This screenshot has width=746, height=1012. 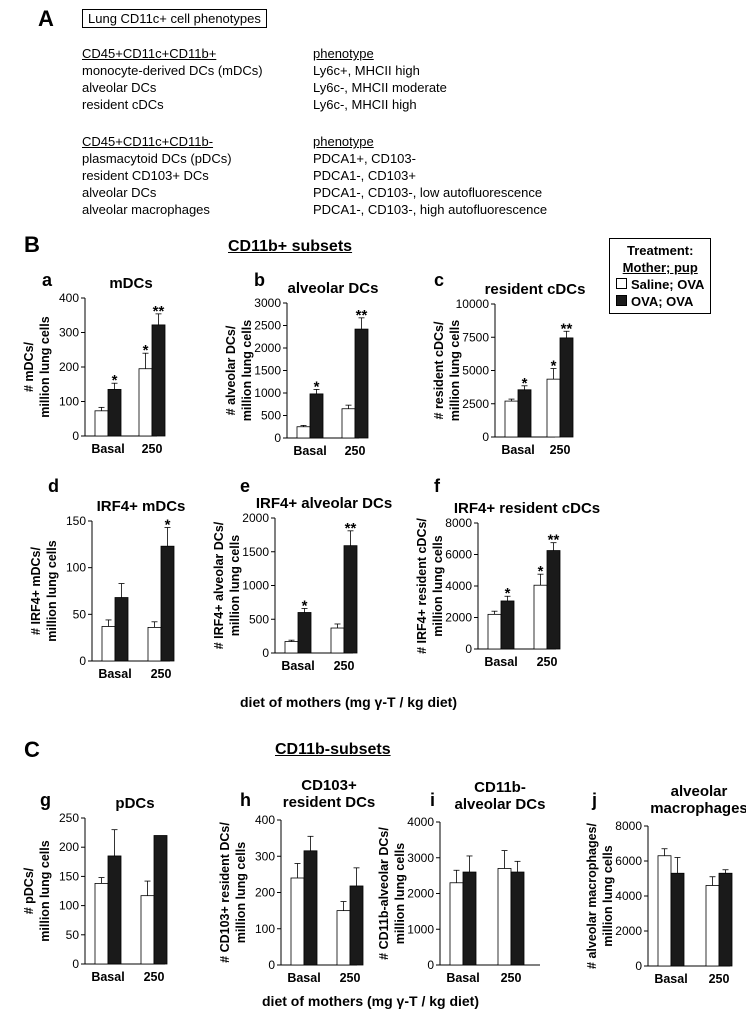 What do you see at coordinates (428, 192) in the screenshot?
I see `group2-phen-2: PDCA1-, CD103-, low autofluorescence` at bounding box center [428, 192].